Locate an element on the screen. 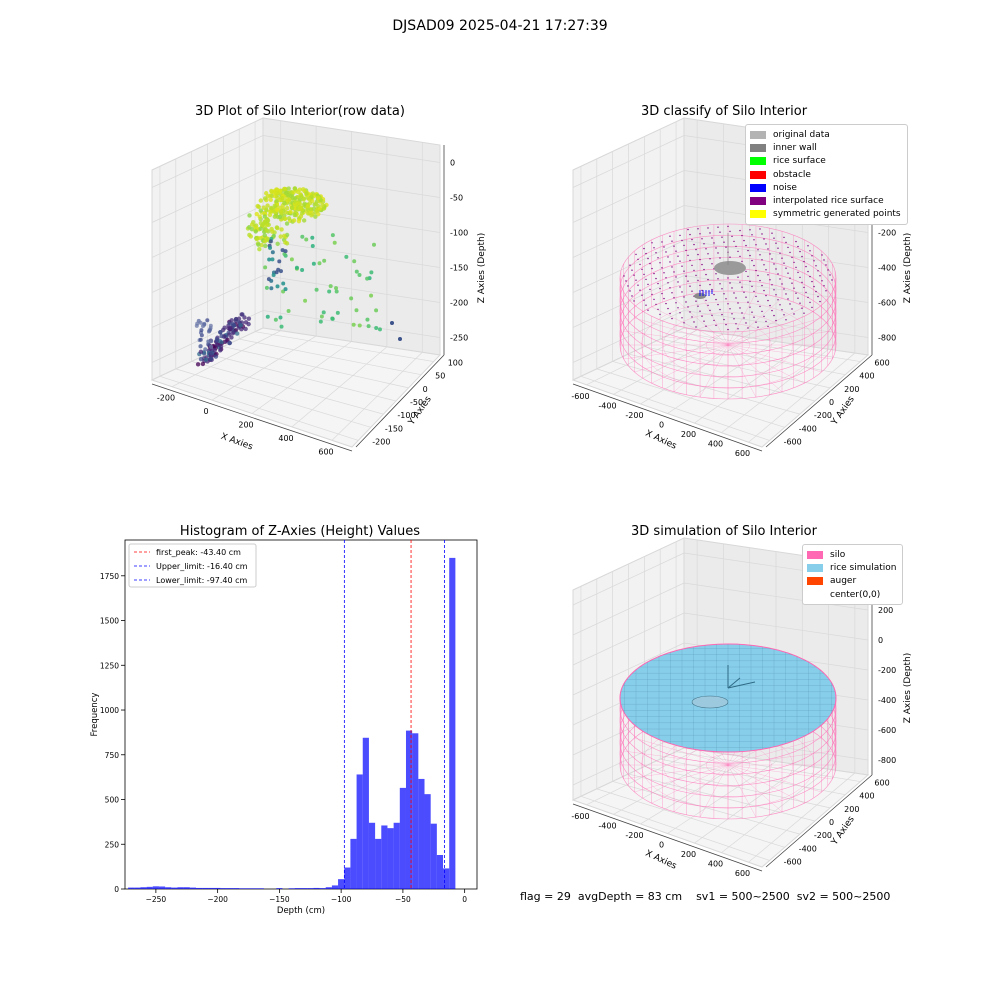 The height and width of the screenshot is (1000, 1000). classify-ring is located at coordinates (728, 311).